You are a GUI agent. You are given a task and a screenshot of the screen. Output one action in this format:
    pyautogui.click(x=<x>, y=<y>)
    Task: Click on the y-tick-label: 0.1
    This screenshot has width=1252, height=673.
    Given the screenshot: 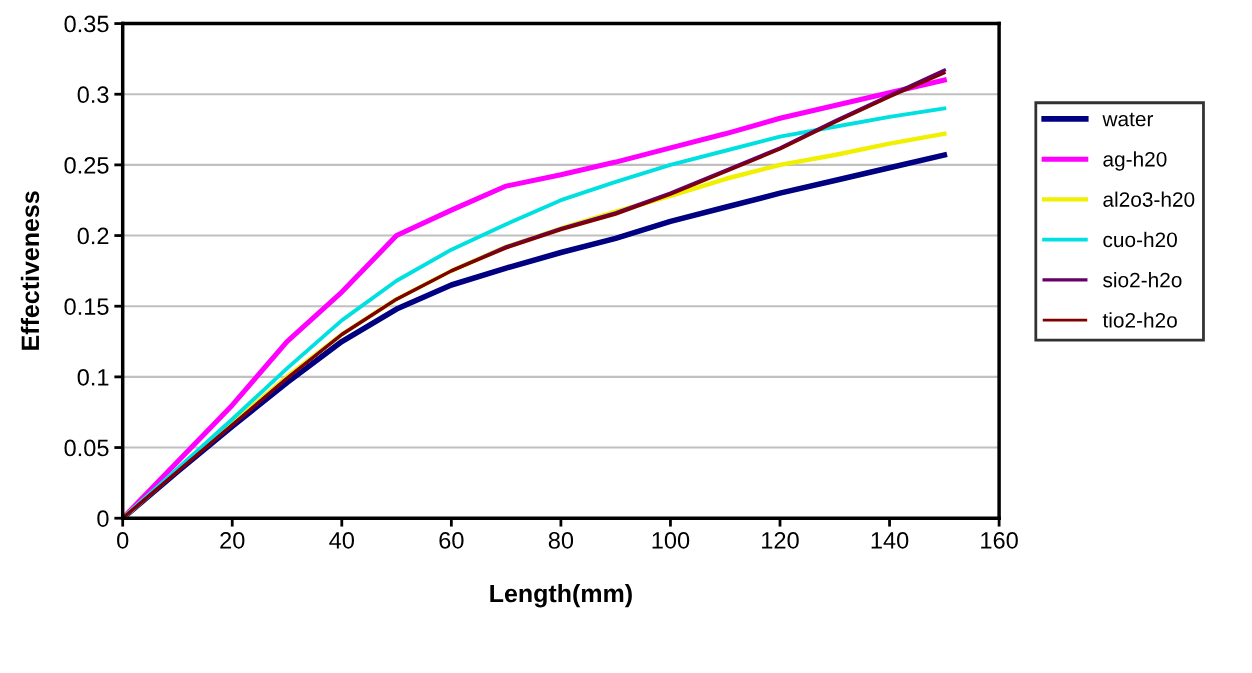 What is the action you would take?
    pyautogui.click(x=93, y=377)
    